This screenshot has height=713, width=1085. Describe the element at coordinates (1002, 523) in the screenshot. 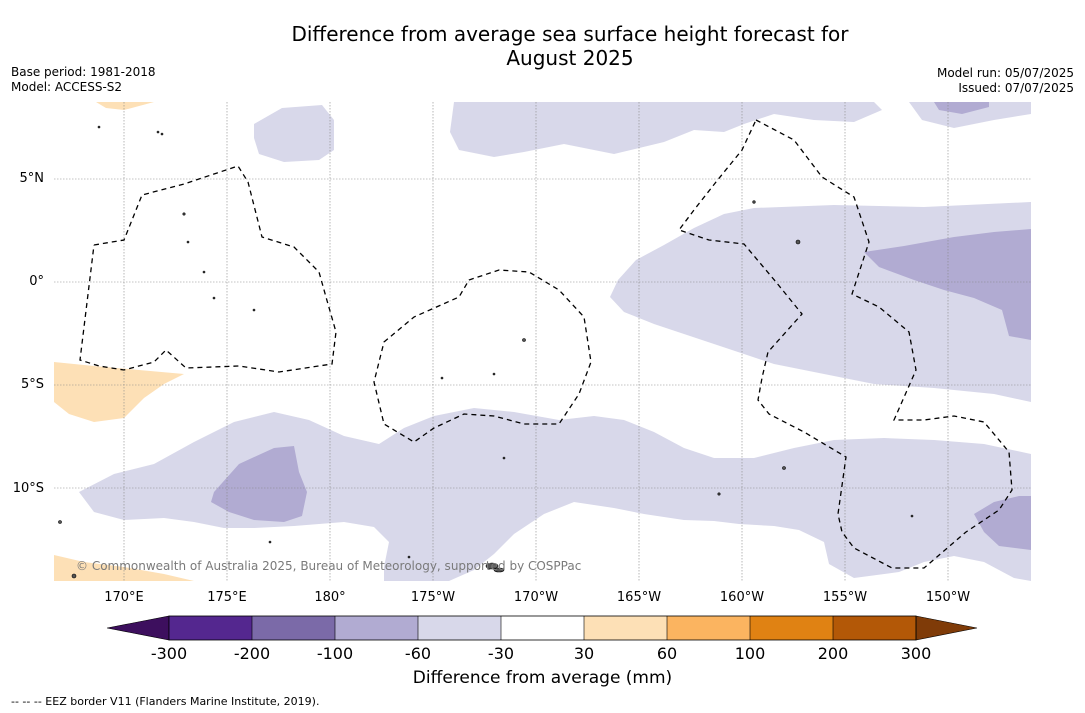

I see `anomaly-region-southeast-core` at that location.